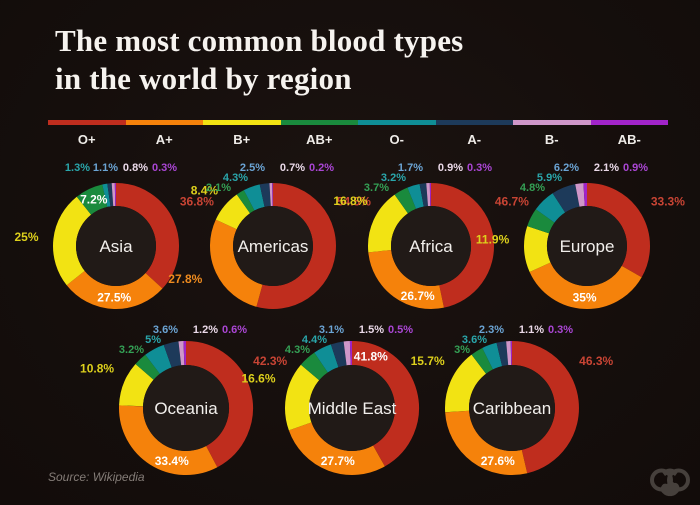 This screenshot has height=505, width=700. What do you see at coordinates (474, 139) in the screenshot?
I see `legend-label-a: A-` at bounding box center [474, 139].